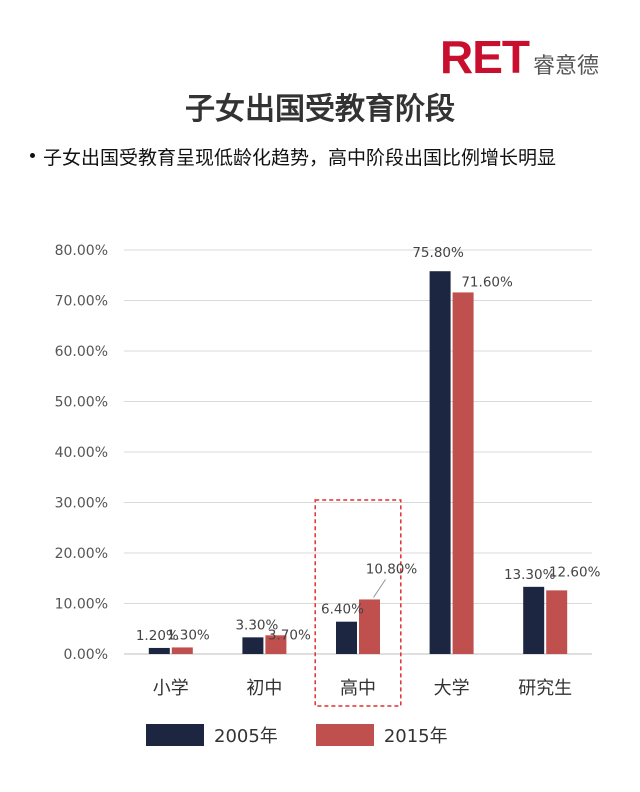 The height and width of the screenshot is (792, 640). What do you see at coordinates (86, 655) in the screenshot?
I see `y-tick-label: 0.00%` at bounding box center [86, 655].